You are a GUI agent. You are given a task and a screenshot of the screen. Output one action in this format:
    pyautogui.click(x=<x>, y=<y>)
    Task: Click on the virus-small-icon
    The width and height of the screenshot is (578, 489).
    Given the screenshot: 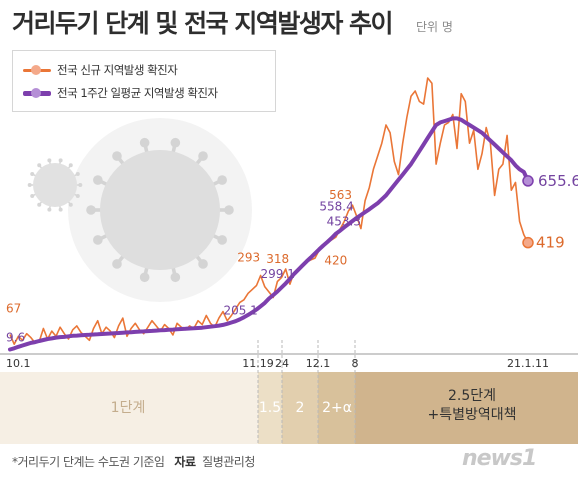 What is the action you would take?
    pyautogui.click(x=55, y=185)
    